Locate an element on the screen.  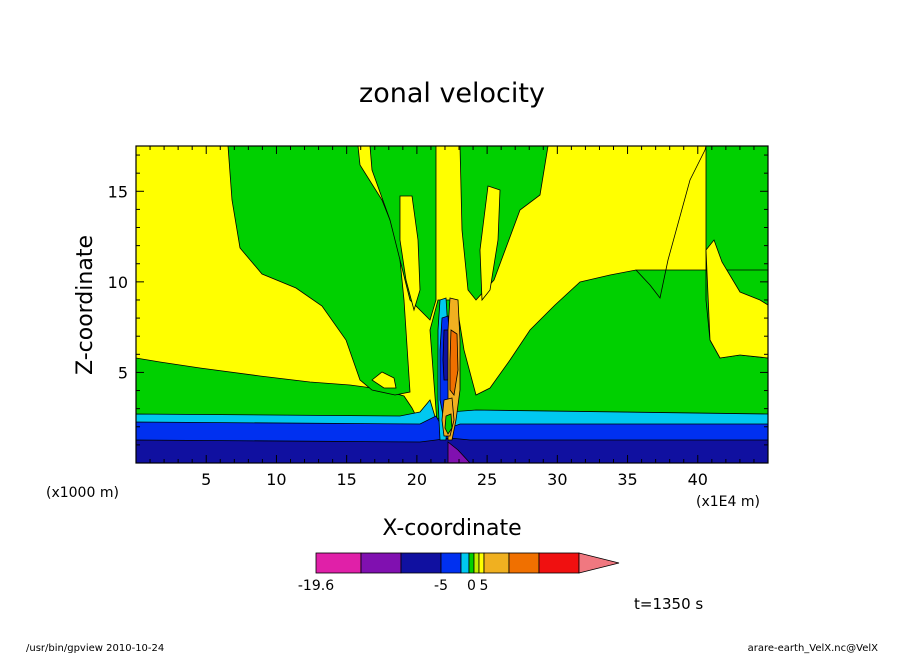
chart-title: zonal velocity is located at coordinates (452, 93).